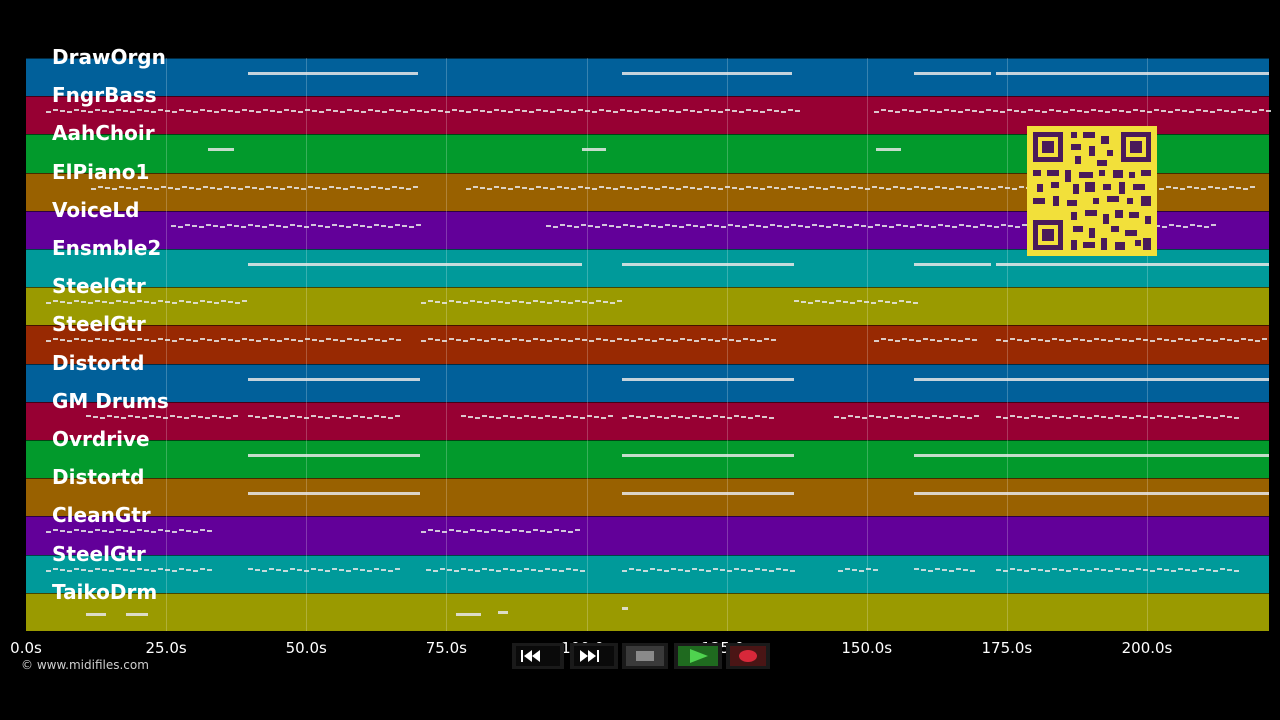 The image size is (1280, 720). Describe the element at coordinates (698, 656) in the screenshot. I see `play-button` at that location.